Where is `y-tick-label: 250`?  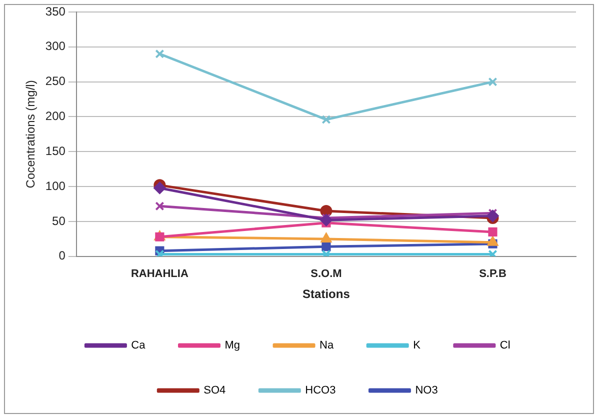 y-tick-label: 250 is located at coordinates (55, 81).